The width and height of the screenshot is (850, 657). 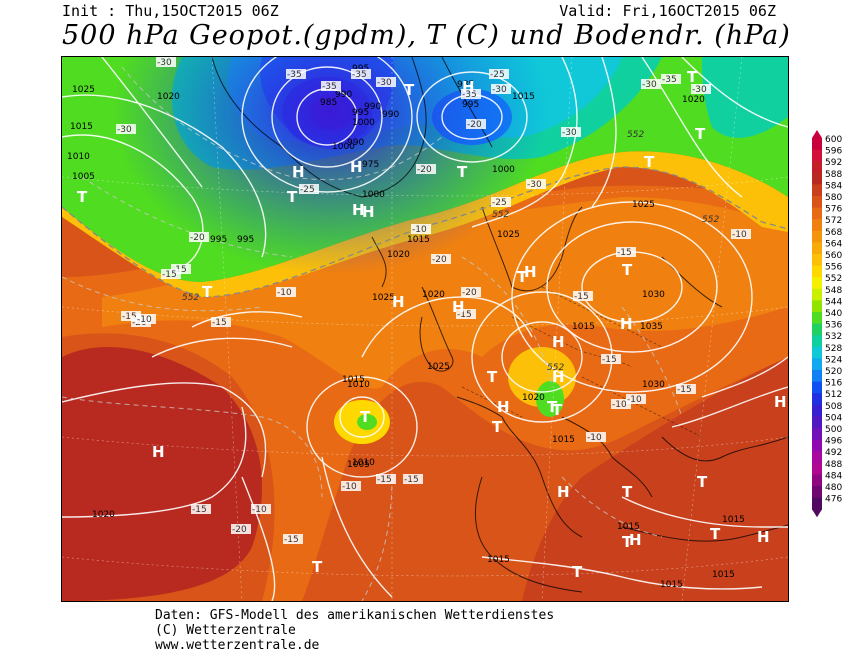 I want to click on svg-text: 1030, so click(x=653, y=385).